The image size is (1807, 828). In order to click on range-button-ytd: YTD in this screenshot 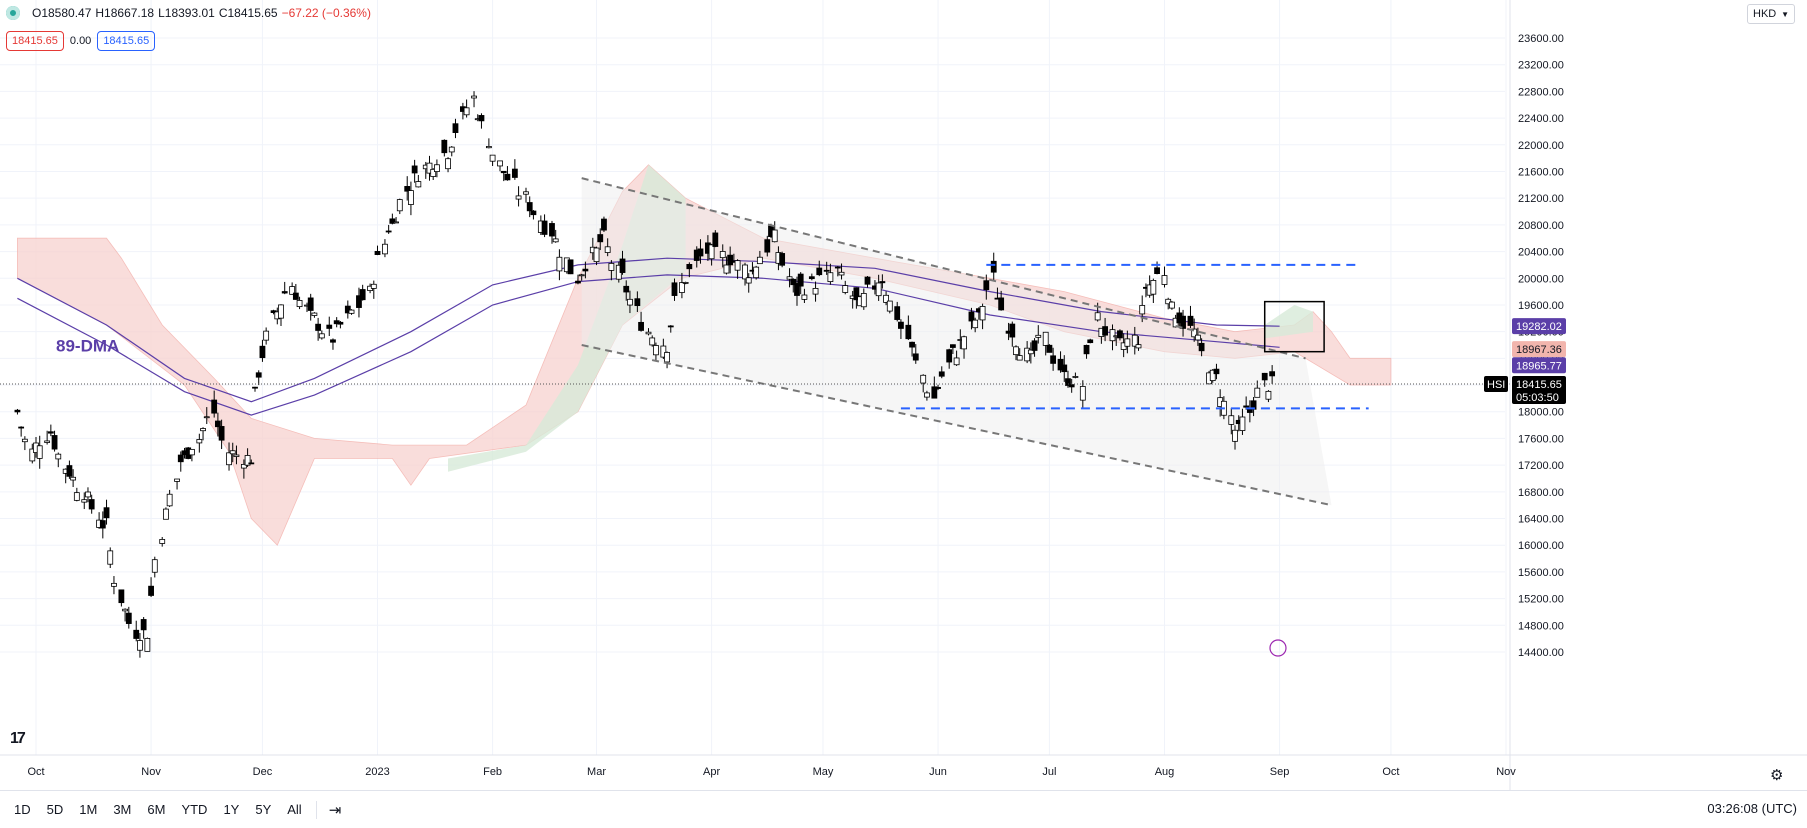, I will do `click(194, 809)`.